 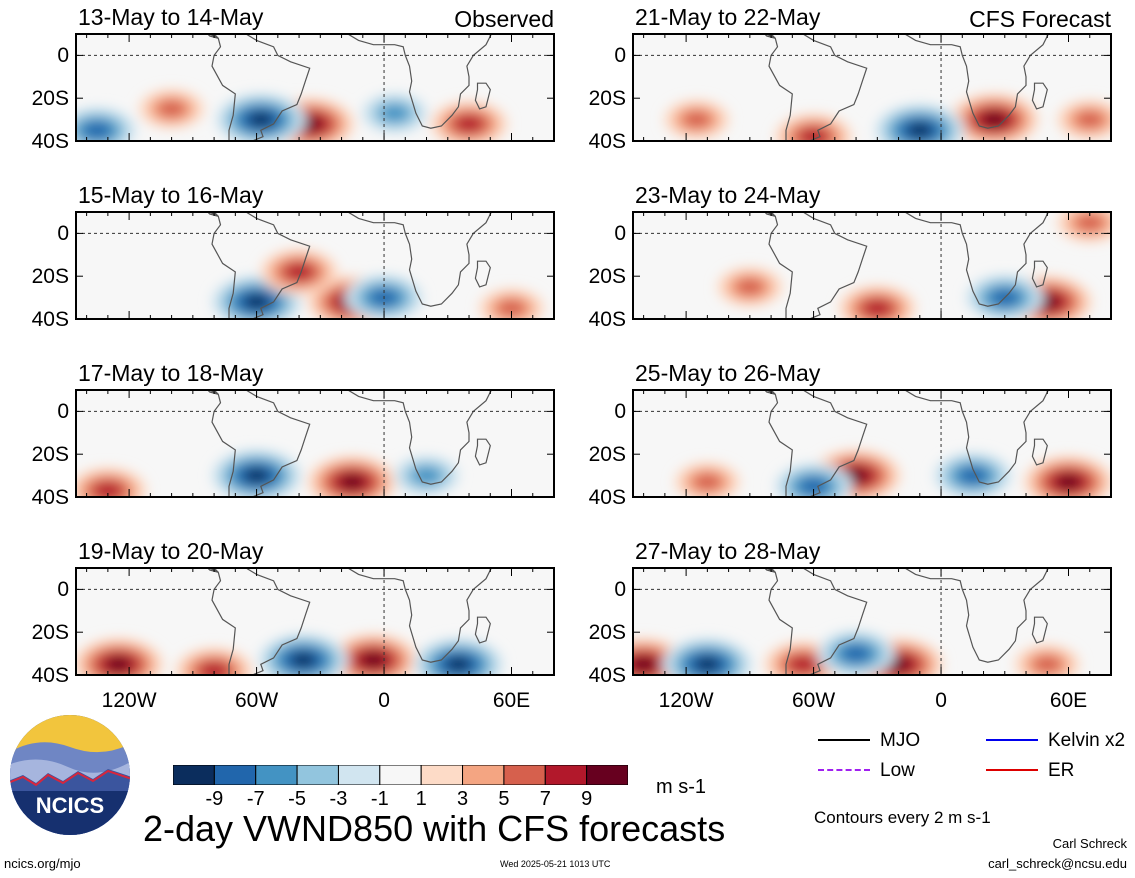 I want to click on footer-author: Carl Schreck, so click(x=1089, y=843).